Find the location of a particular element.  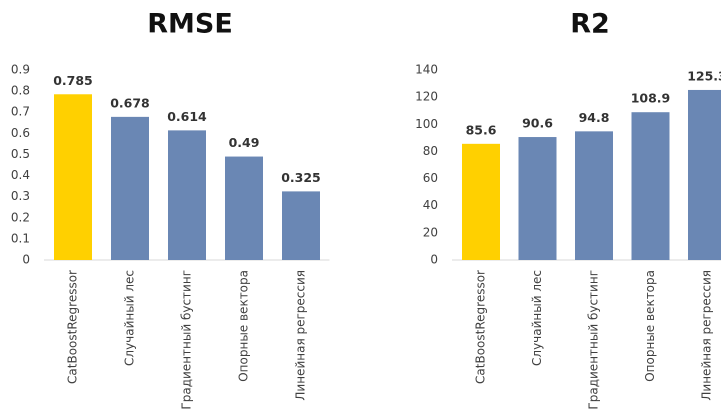

y-tick-label: 0.5 is located at coordinates (20, 154).